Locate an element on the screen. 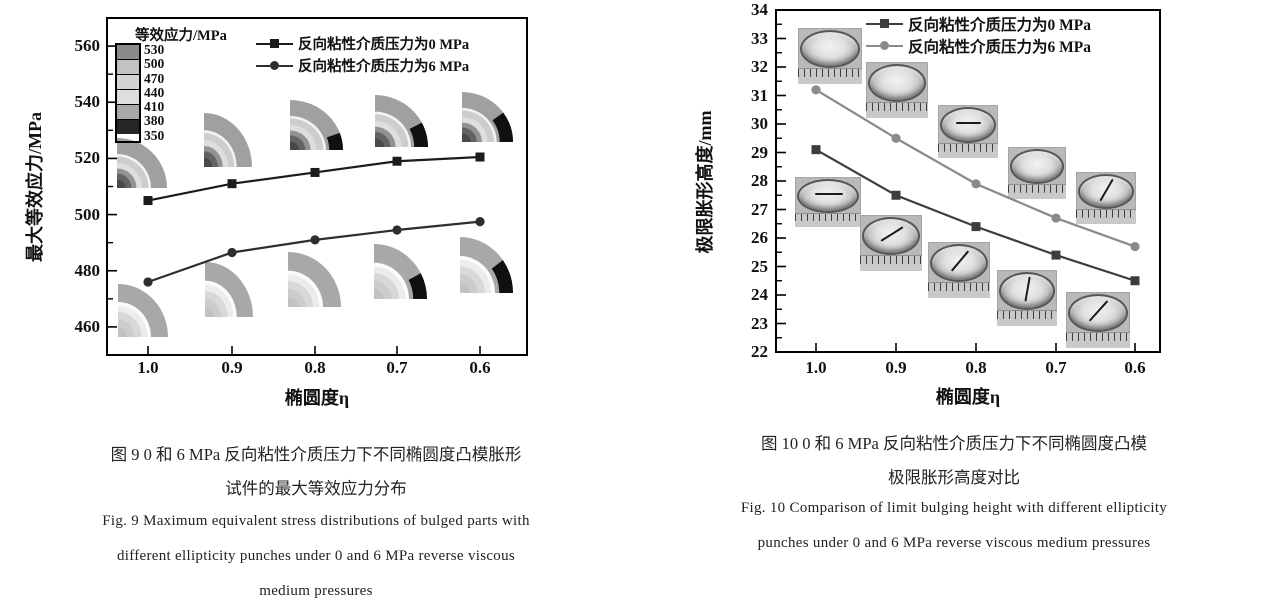  fig10-legend: 反向粘性介质压力为0 MPa 反向粘性介质压力为6 MPa is located at coordinates (978, 35).